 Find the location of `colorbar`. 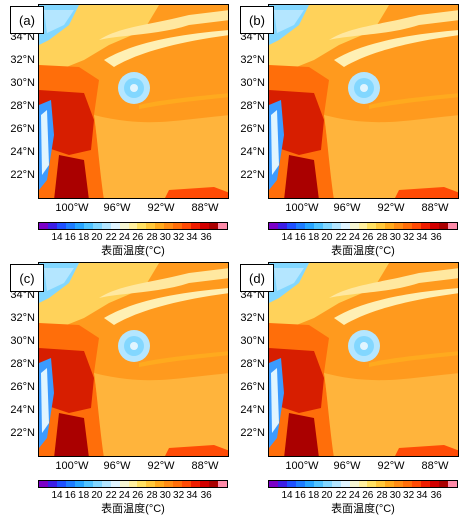

colorbar is located at coordinates (133, 226).